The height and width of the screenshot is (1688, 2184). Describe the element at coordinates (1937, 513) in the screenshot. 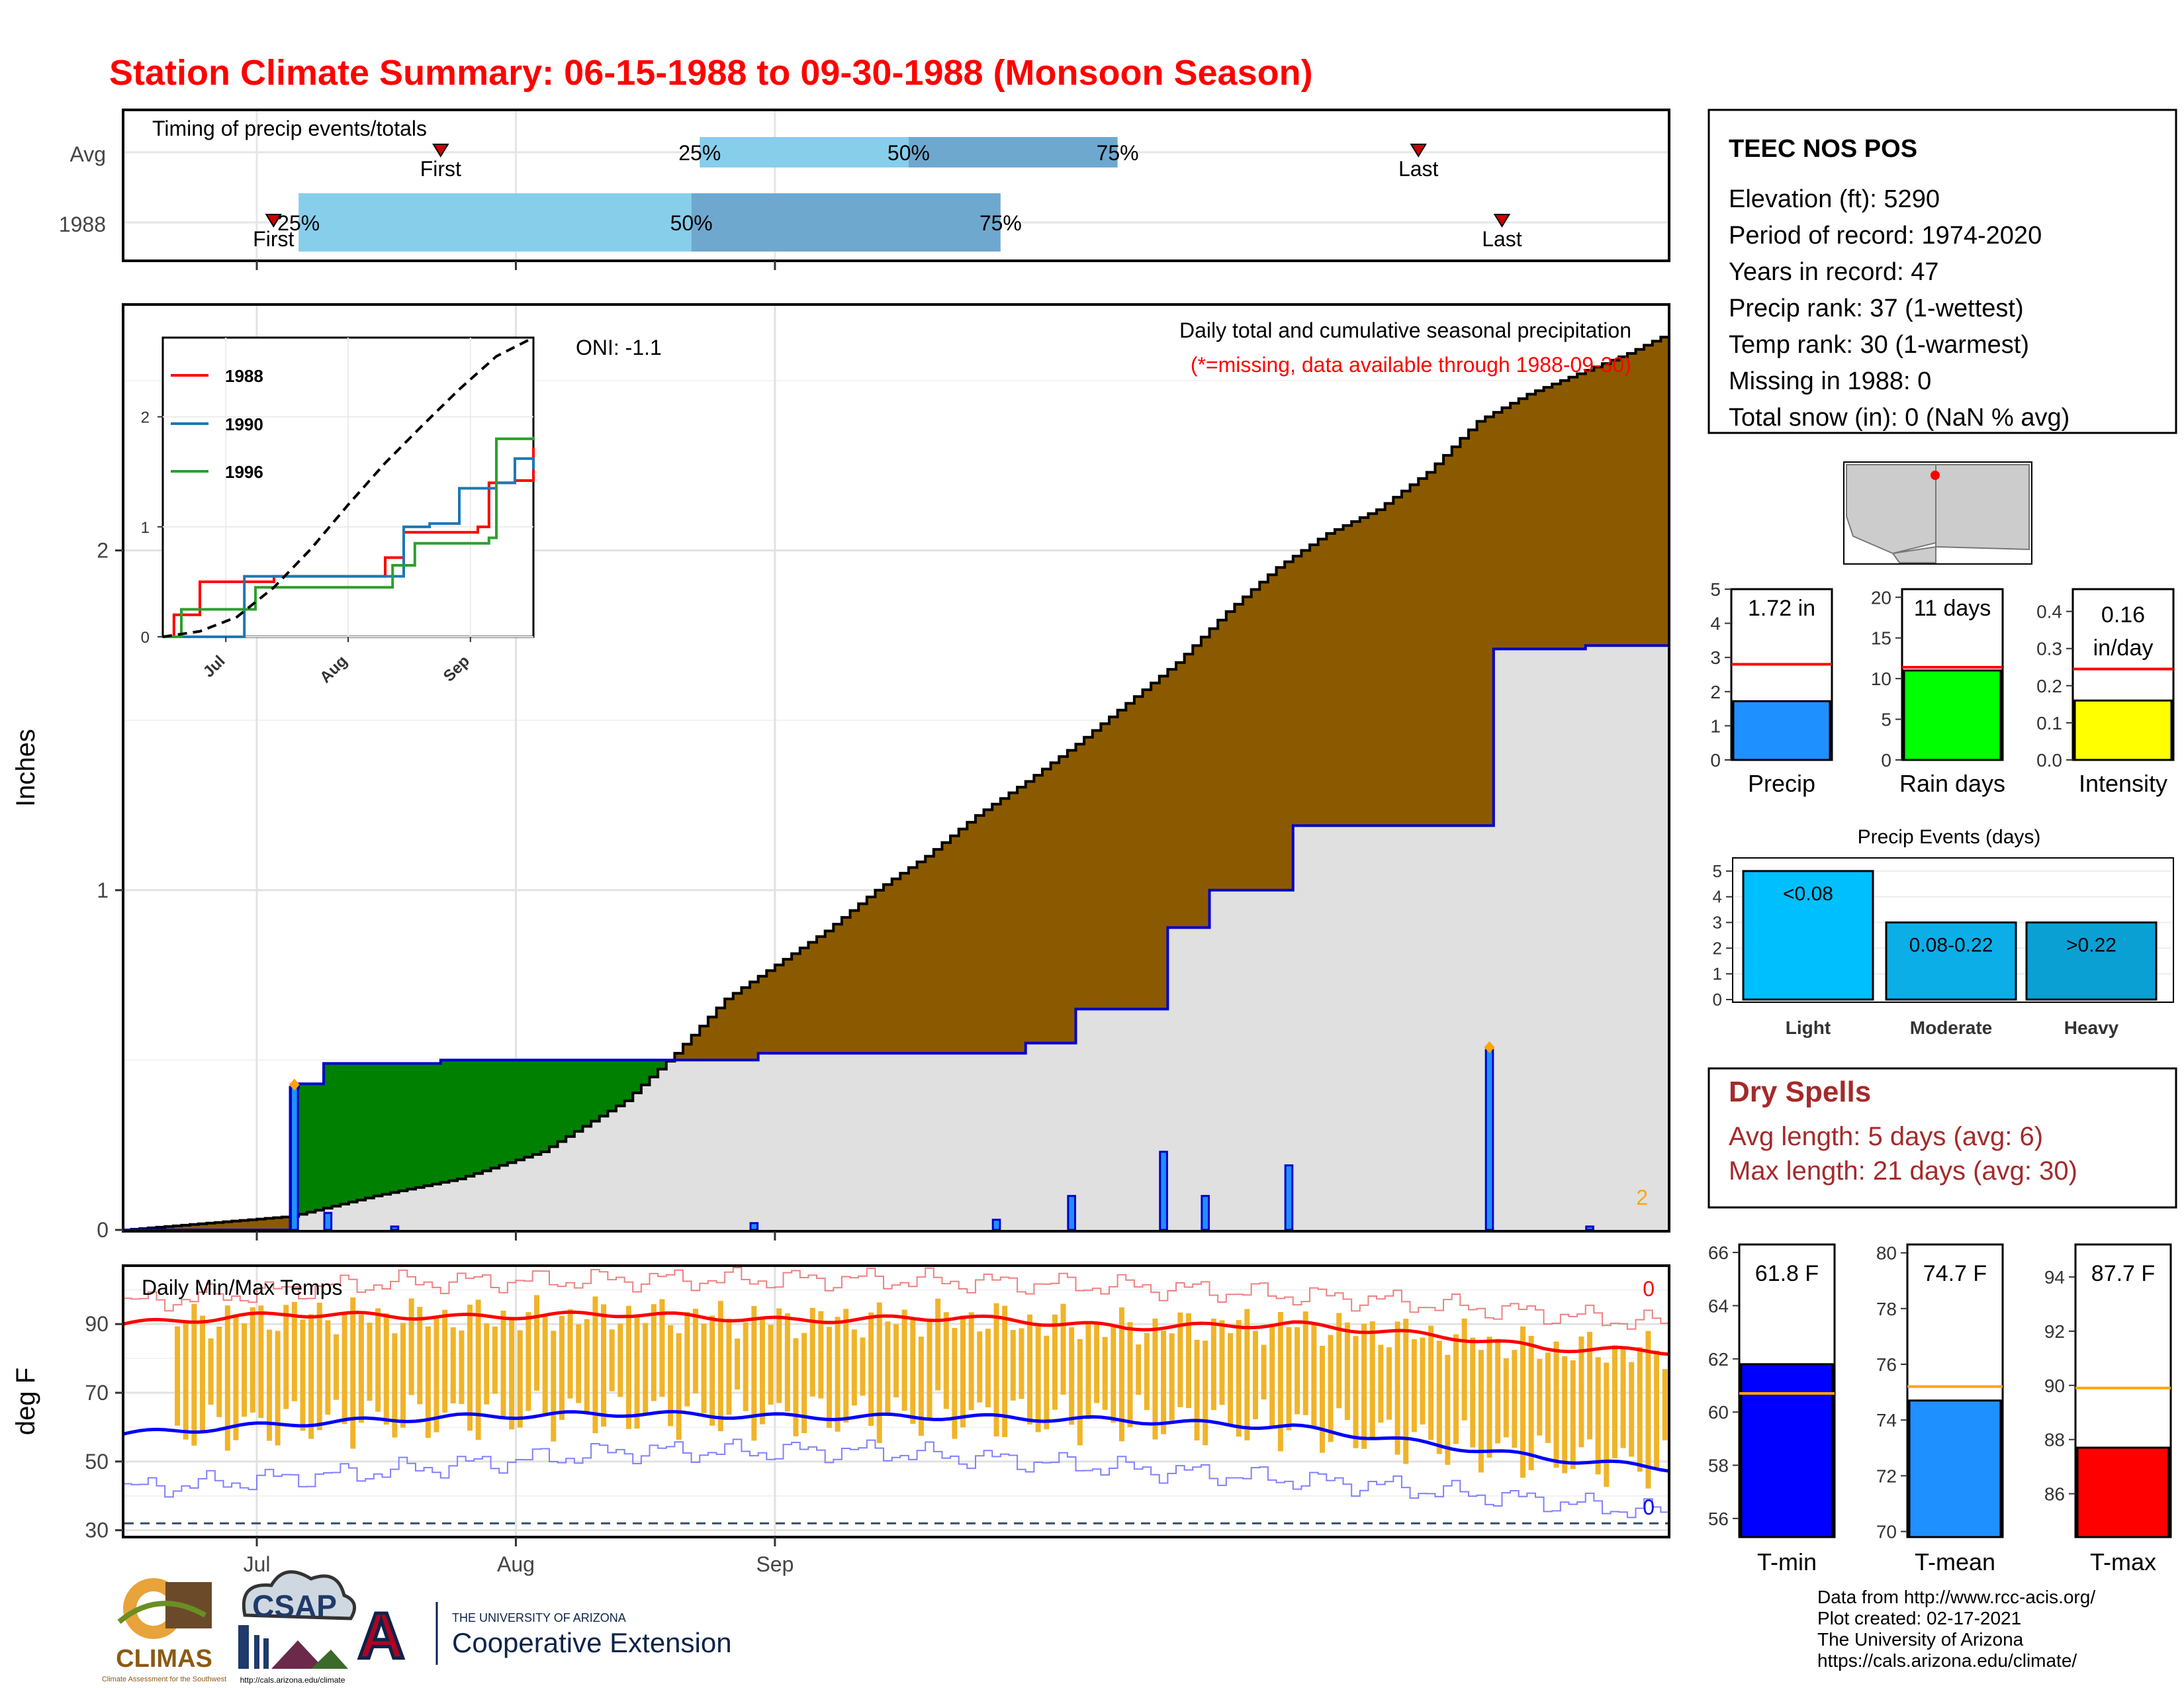

I see `location-map` at that location.